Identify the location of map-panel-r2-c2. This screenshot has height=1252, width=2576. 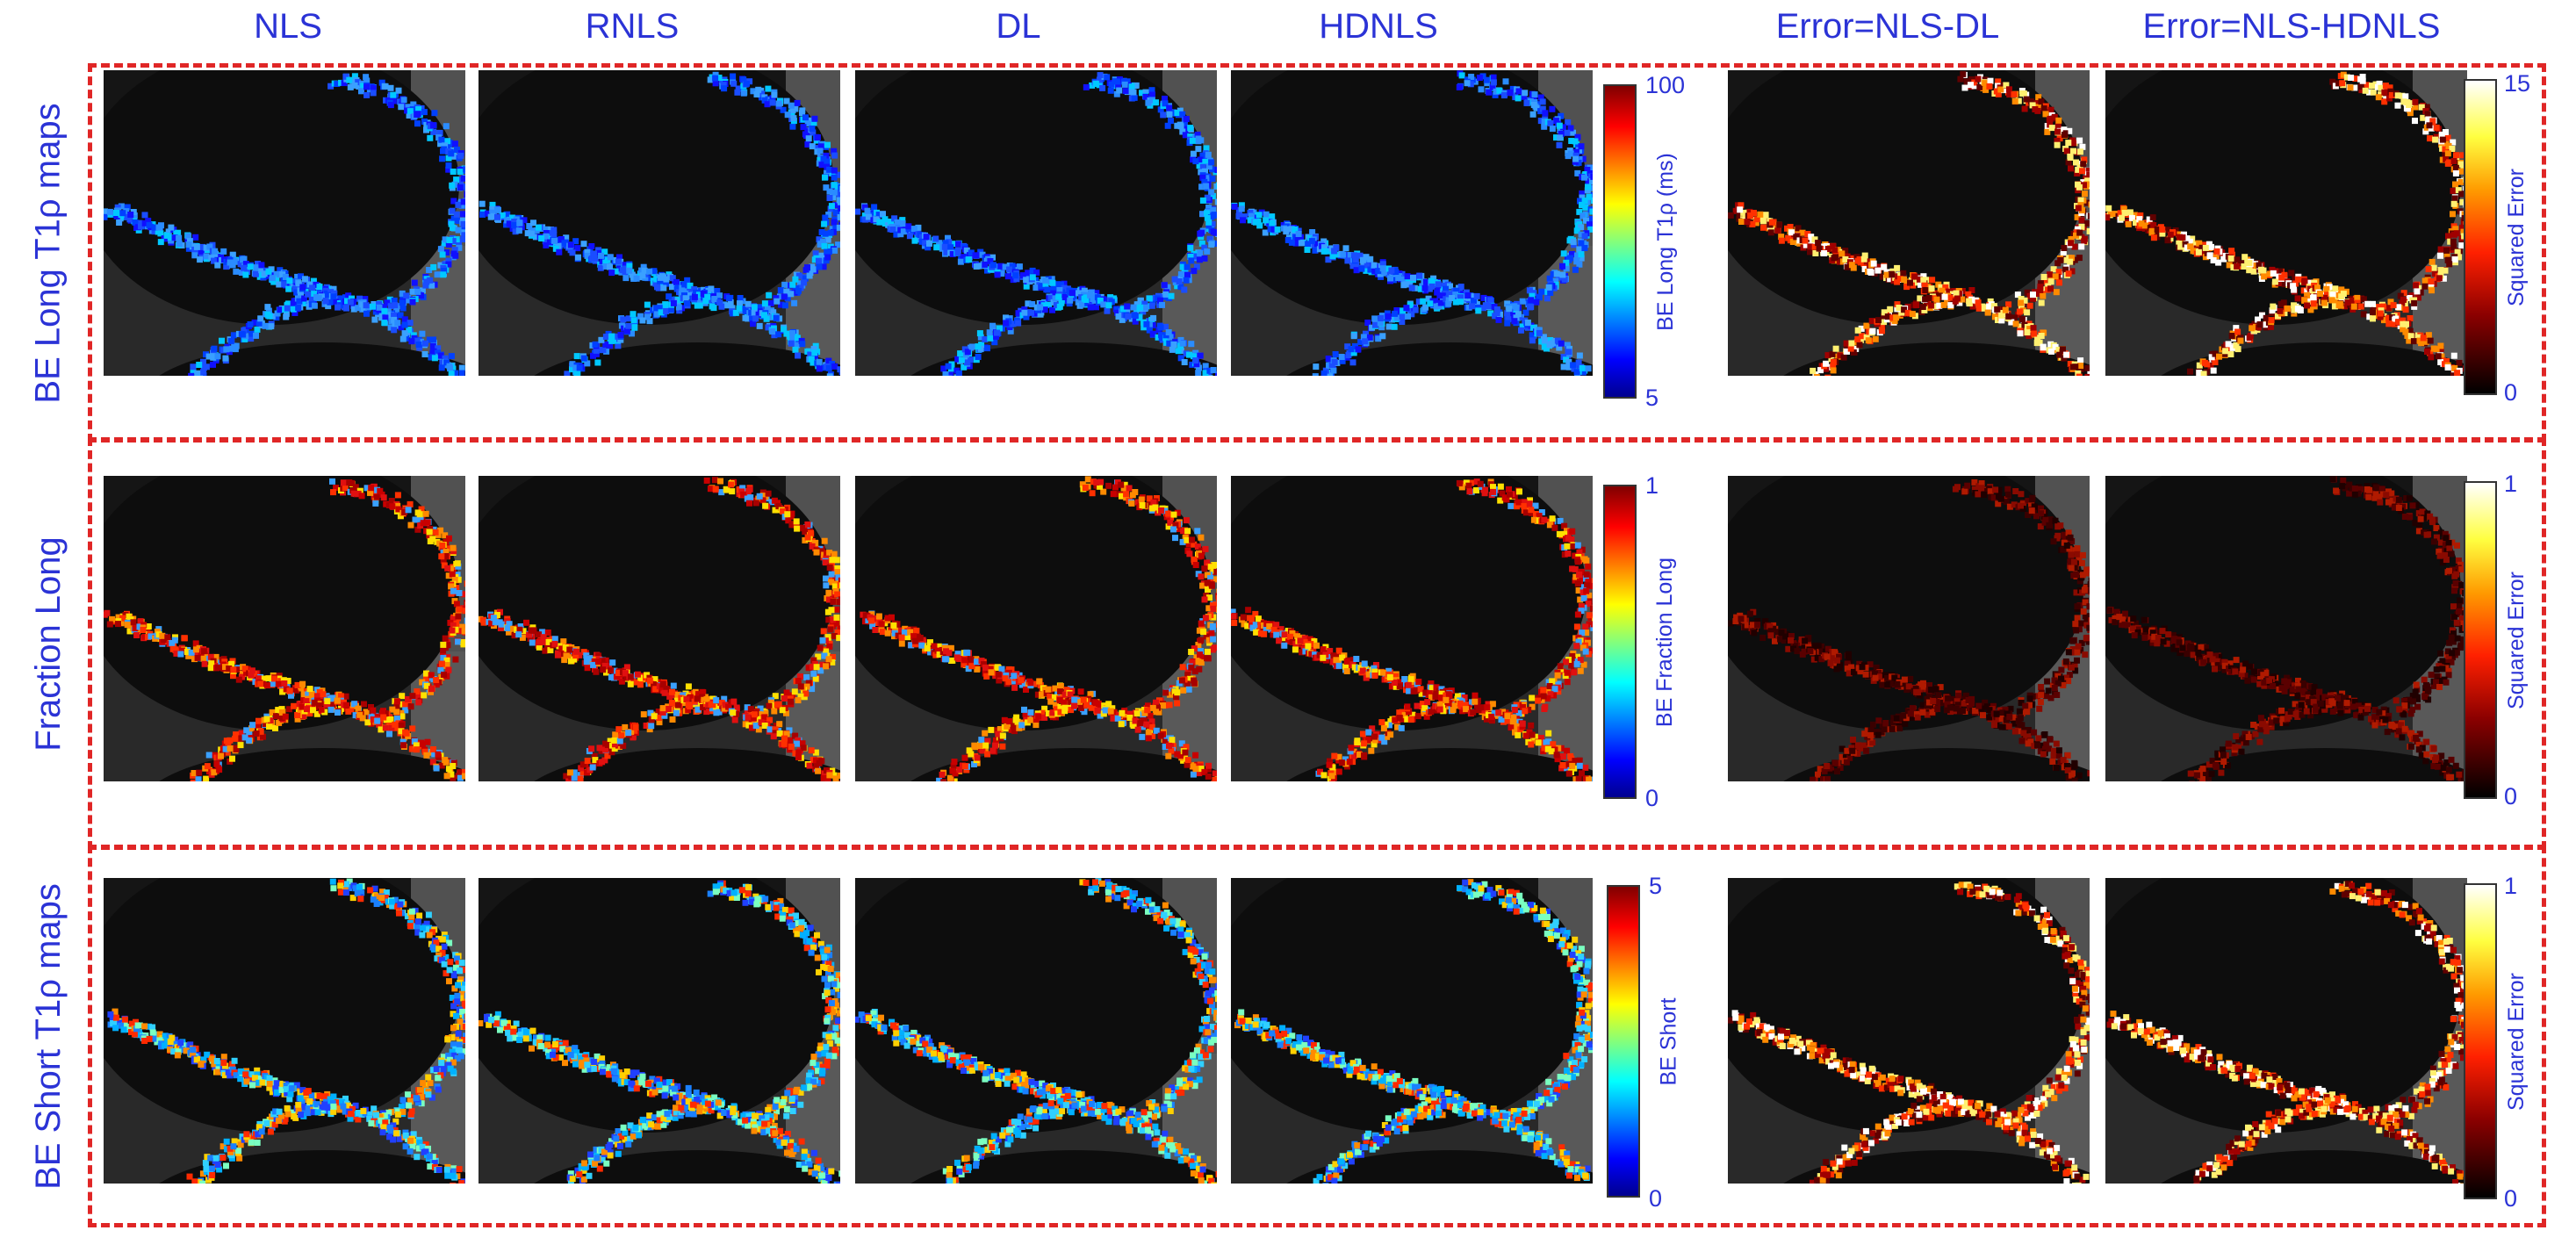
(659, 628).